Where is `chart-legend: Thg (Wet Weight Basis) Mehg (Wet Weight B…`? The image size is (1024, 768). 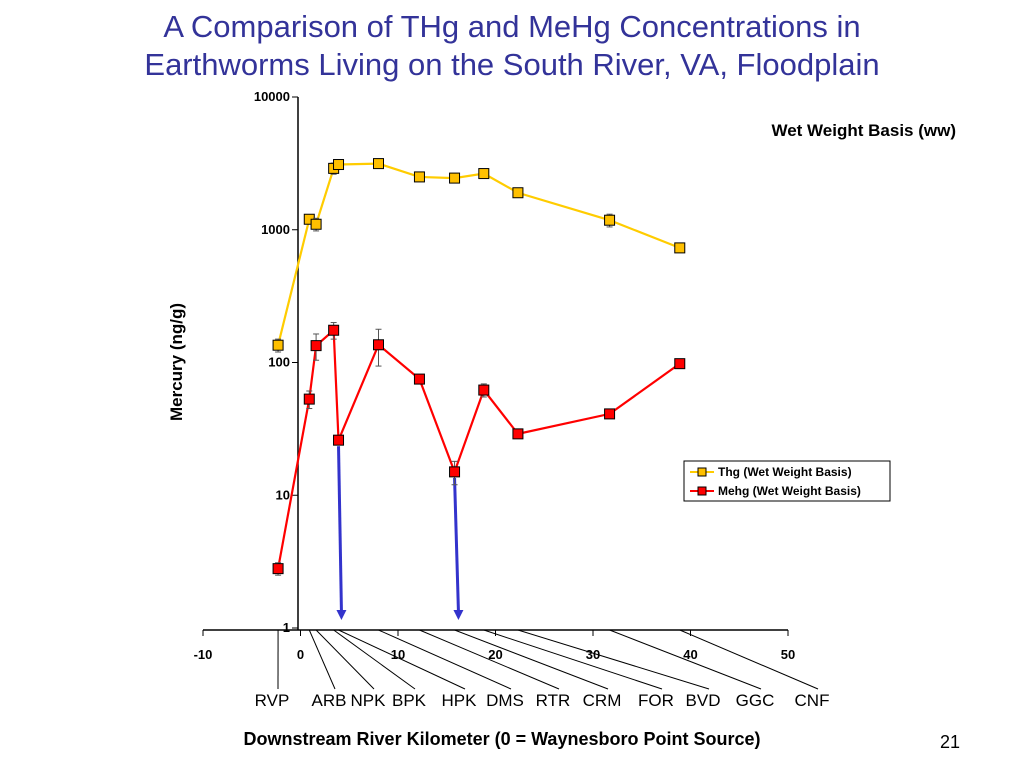 chart-legend: Thg (Wet Weight Basis) Mehg (Wet Weight B… is located at coordinates (787, 481).